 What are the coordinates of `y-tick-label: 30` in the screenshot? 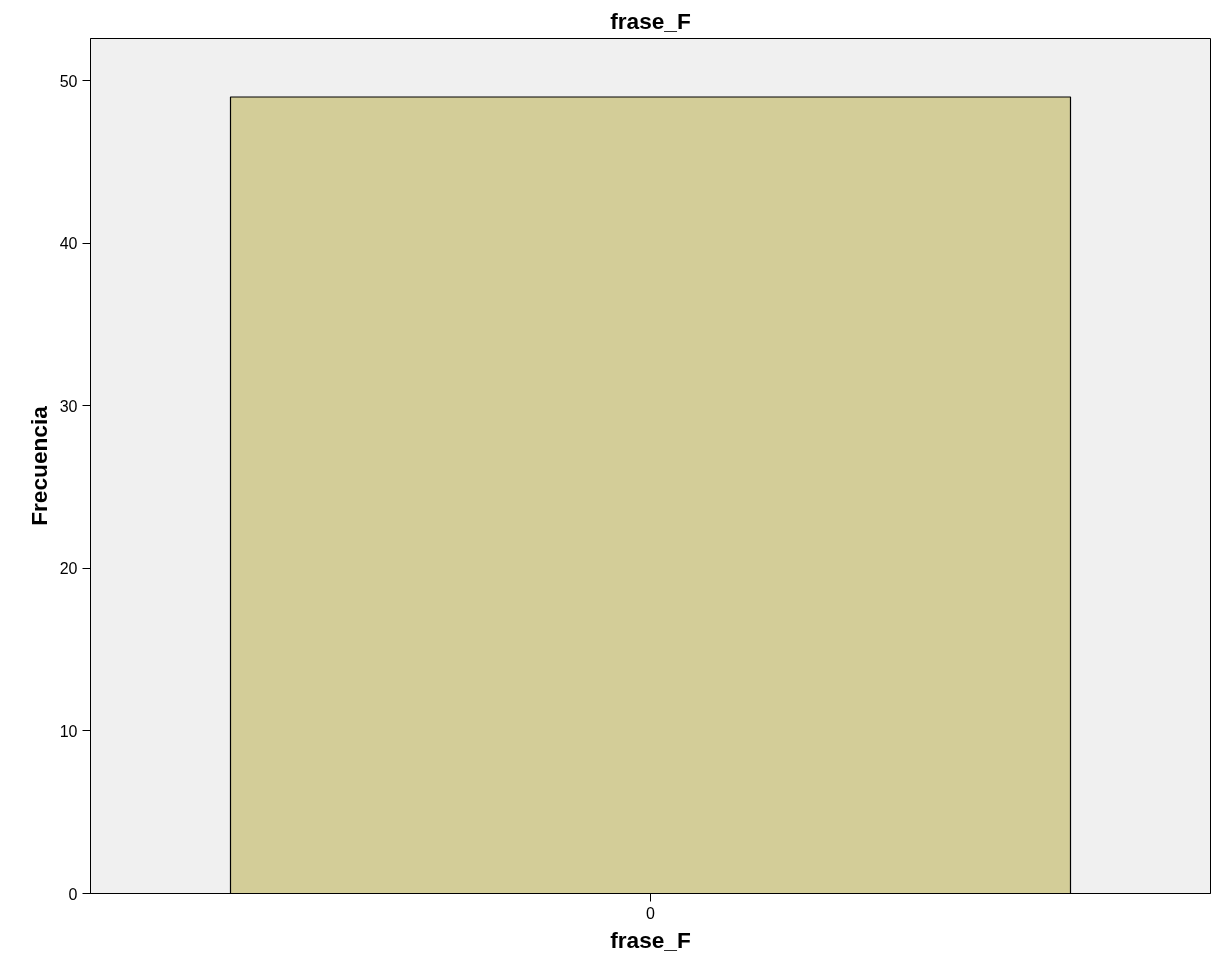 It's located at (68, 406).